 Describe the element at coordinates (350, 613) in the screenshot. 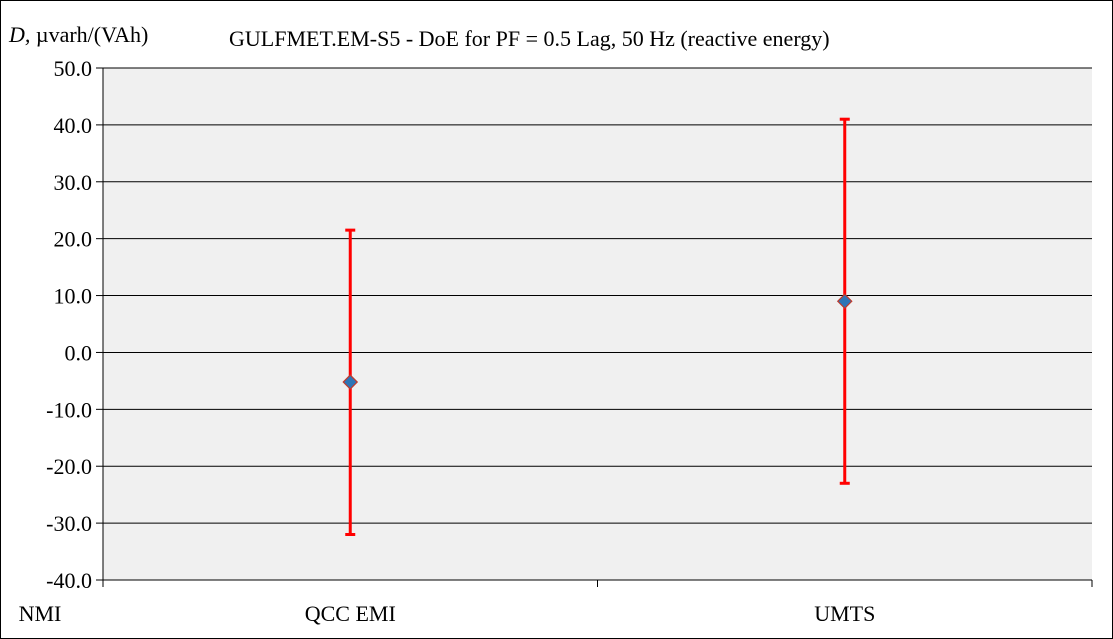

I see `x-tick-label: QCC EMI` at that location.